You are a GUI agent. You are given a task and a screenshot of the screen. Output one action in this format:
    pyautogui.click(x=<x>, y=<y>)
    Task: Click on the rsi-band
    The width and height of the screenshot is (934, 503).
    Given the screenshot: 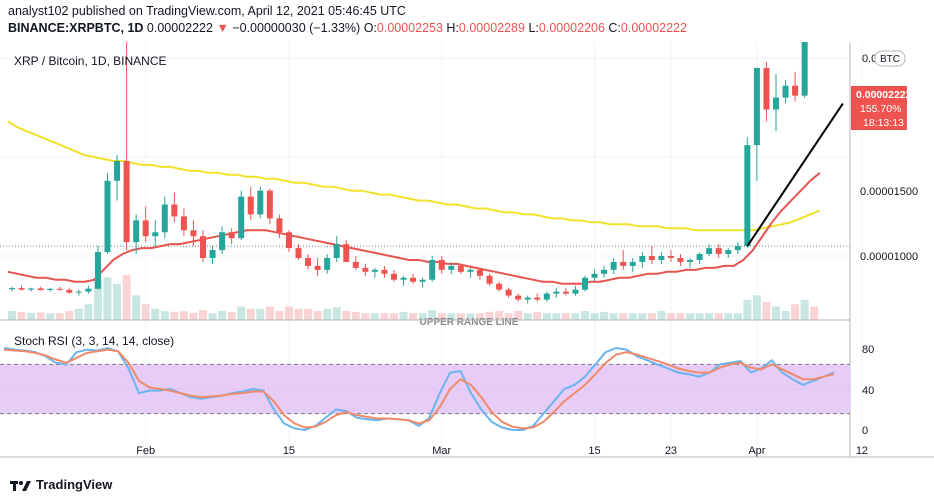 What is the action you would take?
    pyautogui.click(x=425, y=389)
    